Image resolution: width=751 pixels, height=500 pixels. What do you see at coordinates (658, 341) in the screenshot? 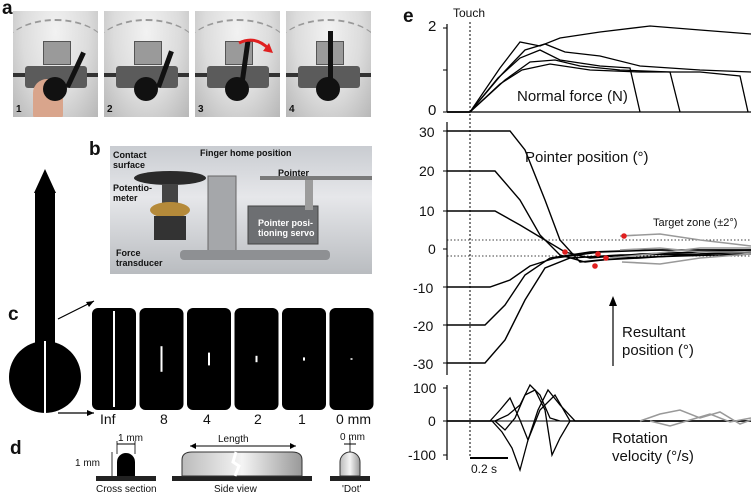
I see `resultant-label: Resultant position (°)` at bounding box center [658, 341].